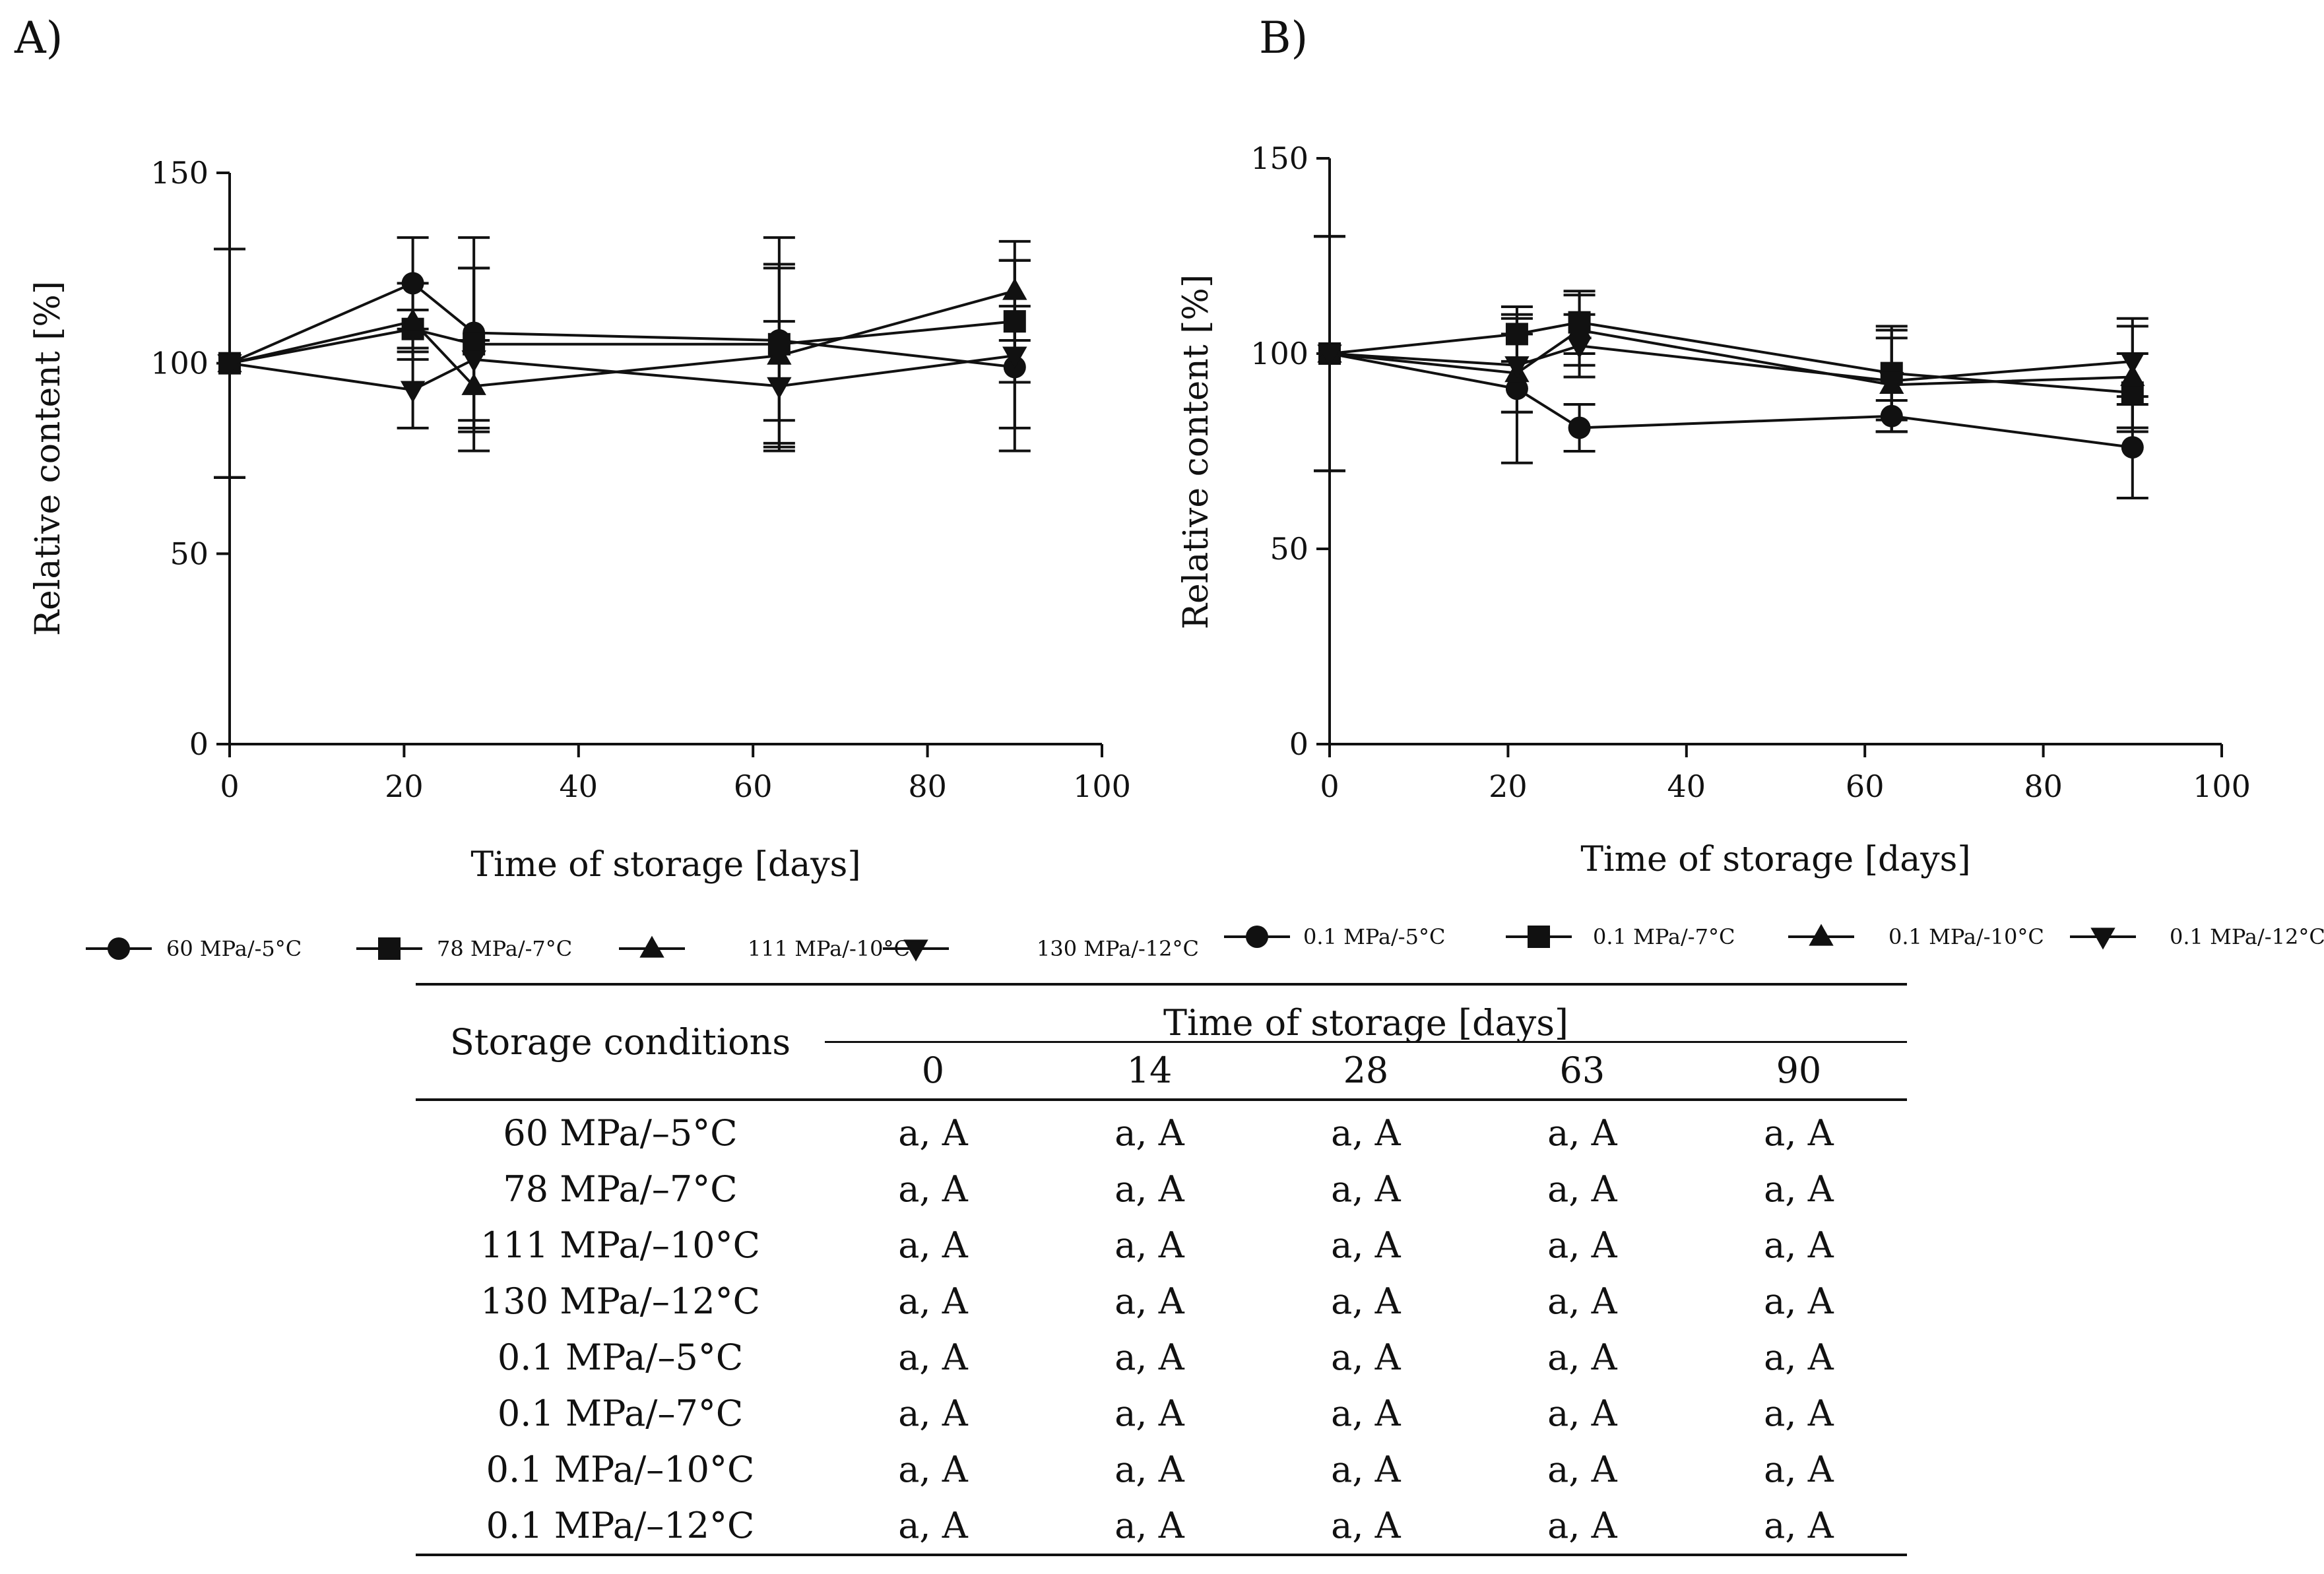  Describe the element at coordinates (48, 458) in the screenshot. I see `y-axis-title: Relative content [%]` at that location.